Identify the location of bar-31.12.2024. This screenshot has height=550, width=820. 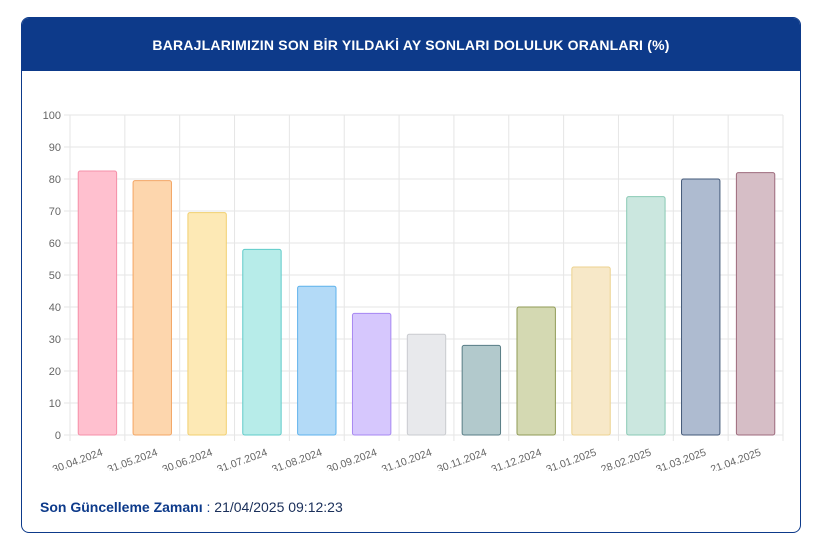
(536, 371).